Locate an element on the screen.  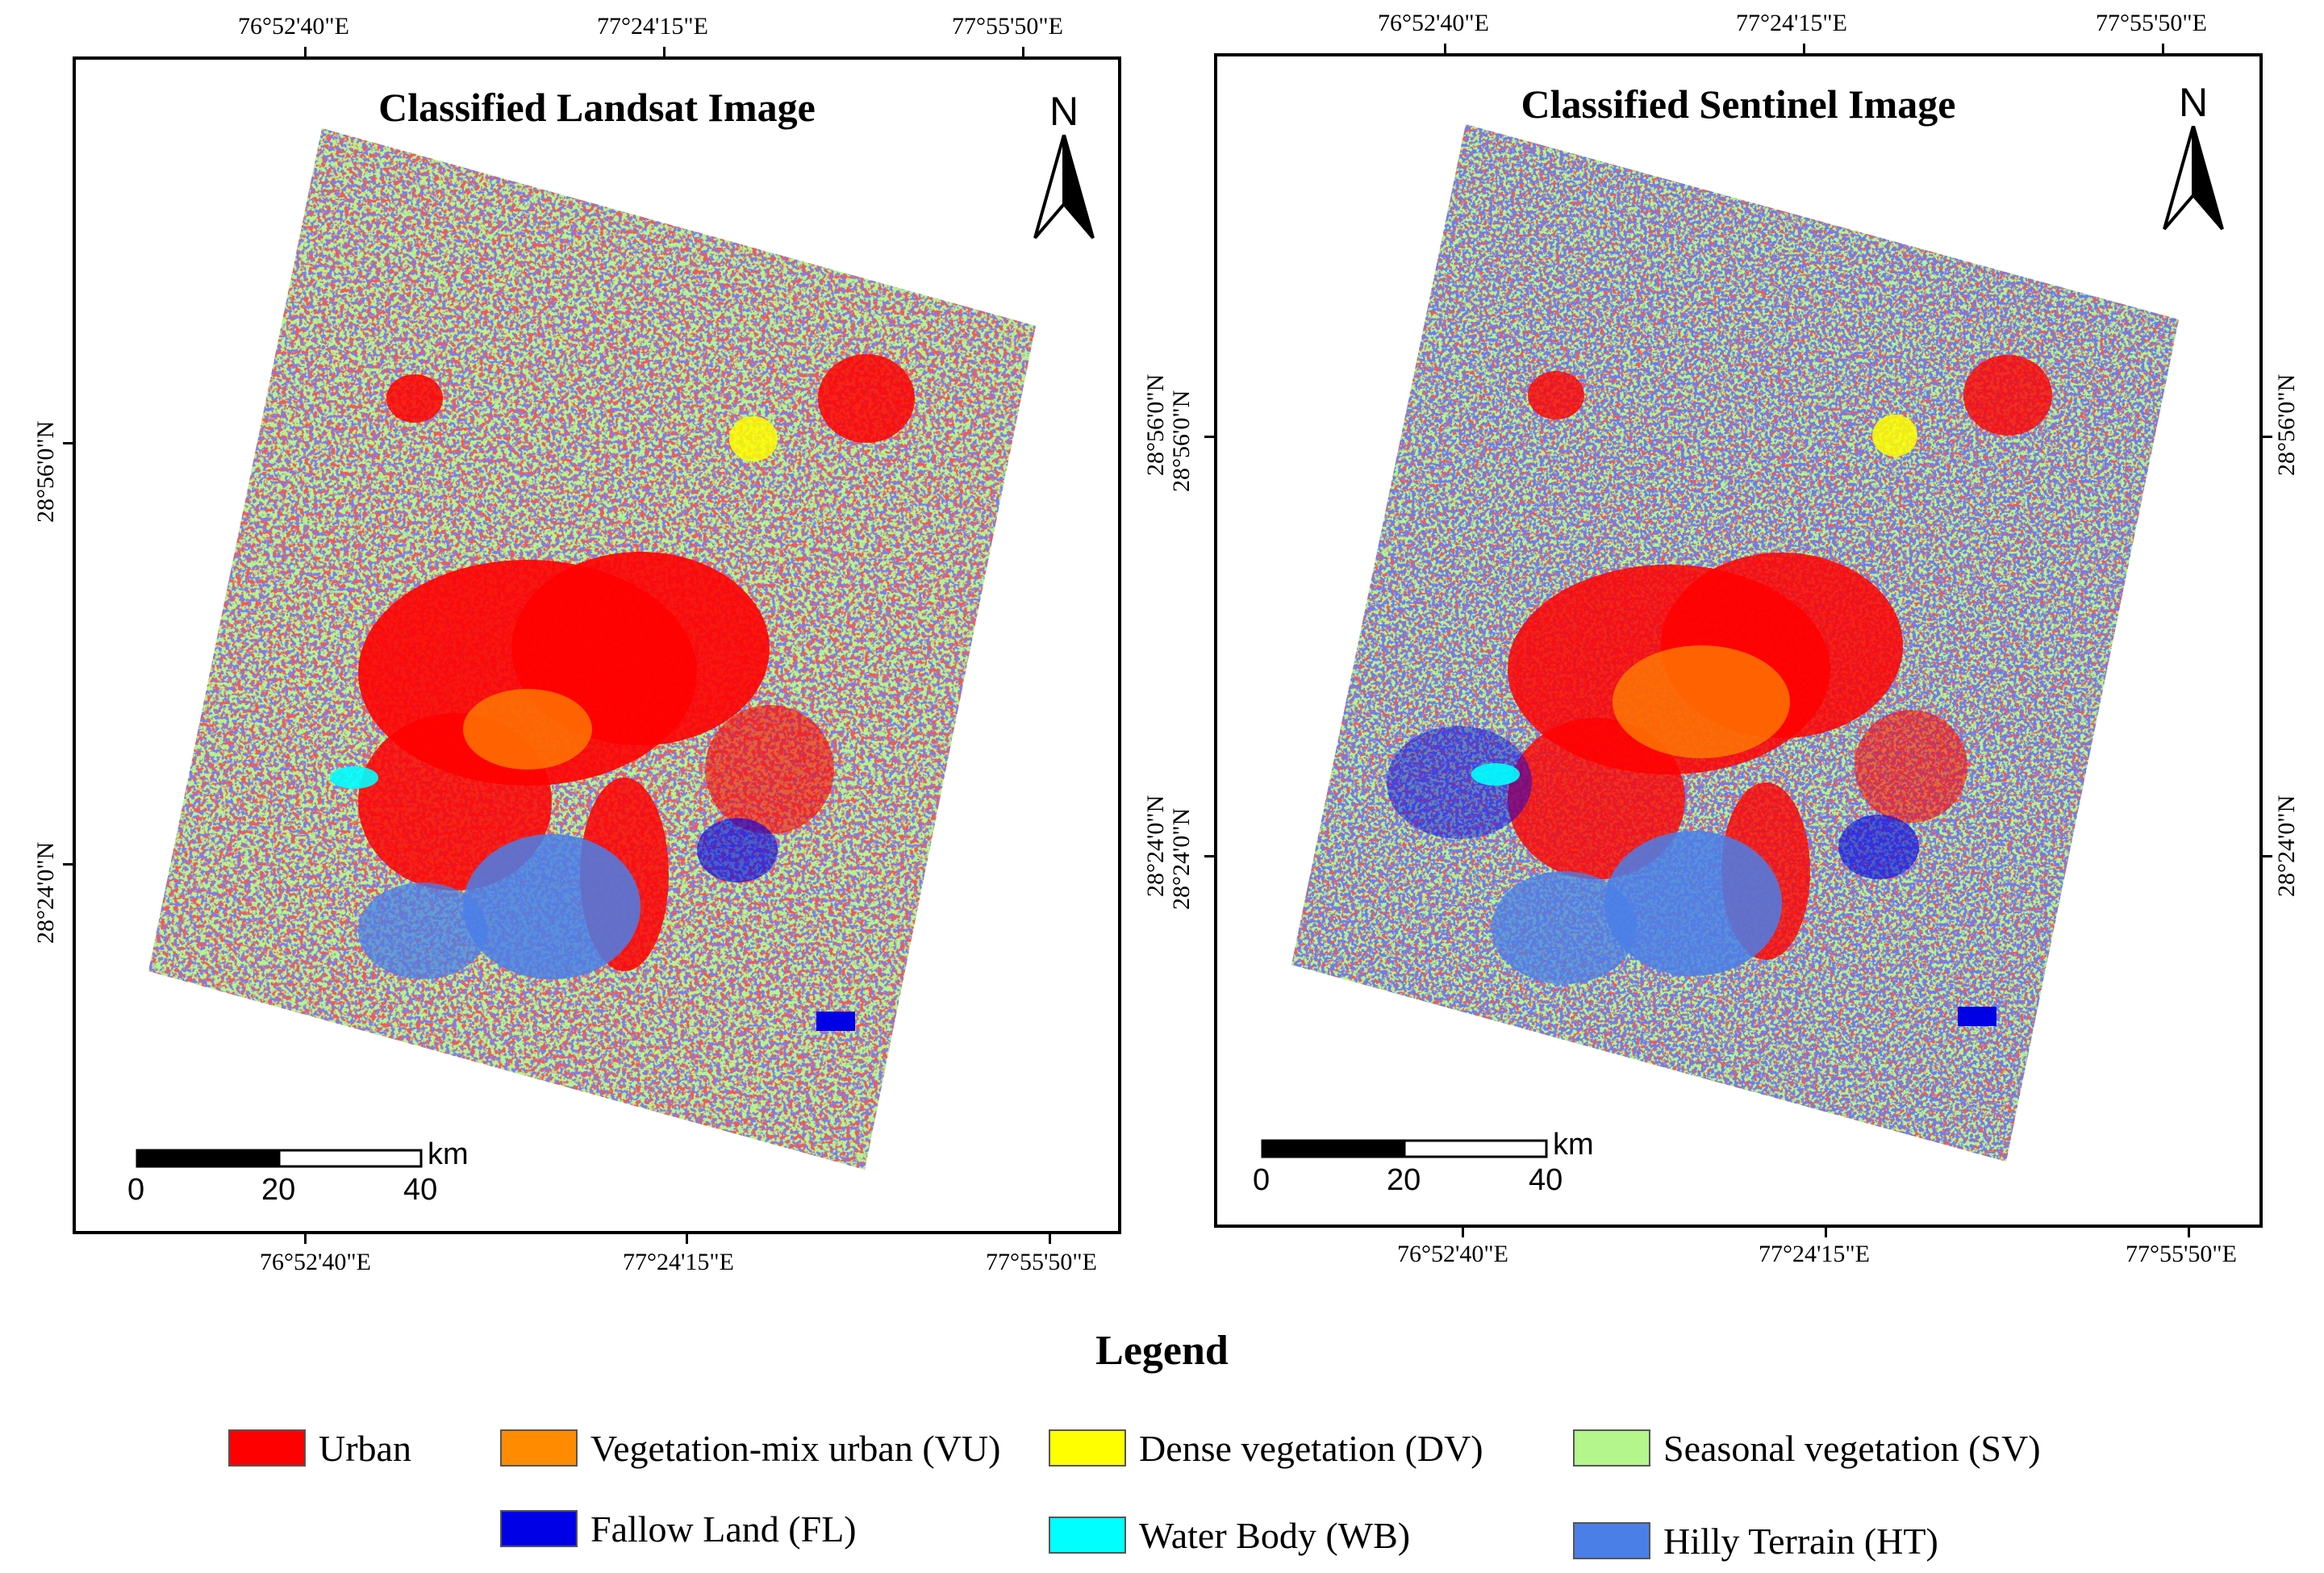
legend-item-sv: Seasonal vegetation (SV) is located at coordinates (1807, 1448).